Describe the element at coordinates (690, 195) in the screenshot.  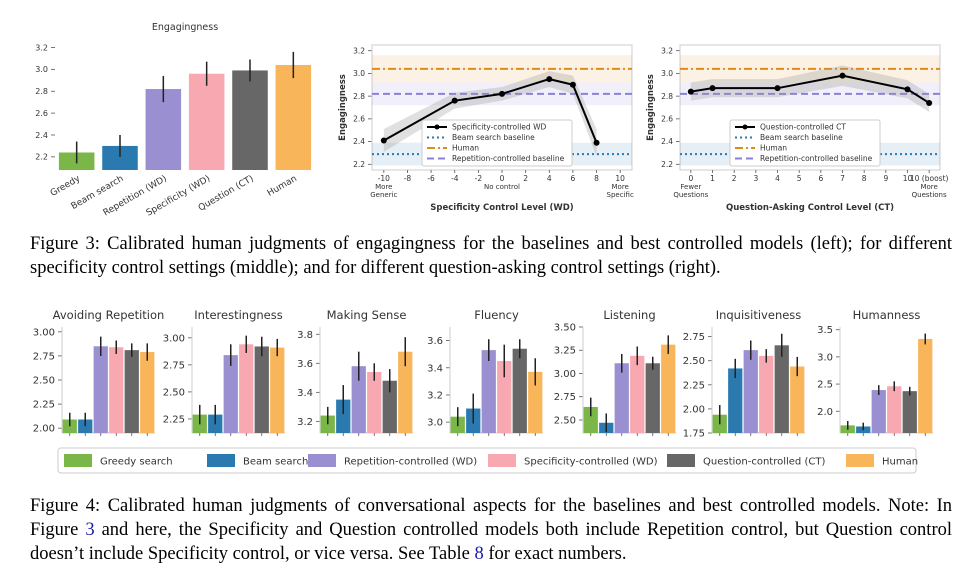
I see `x-tick-note: Questions` at that location.